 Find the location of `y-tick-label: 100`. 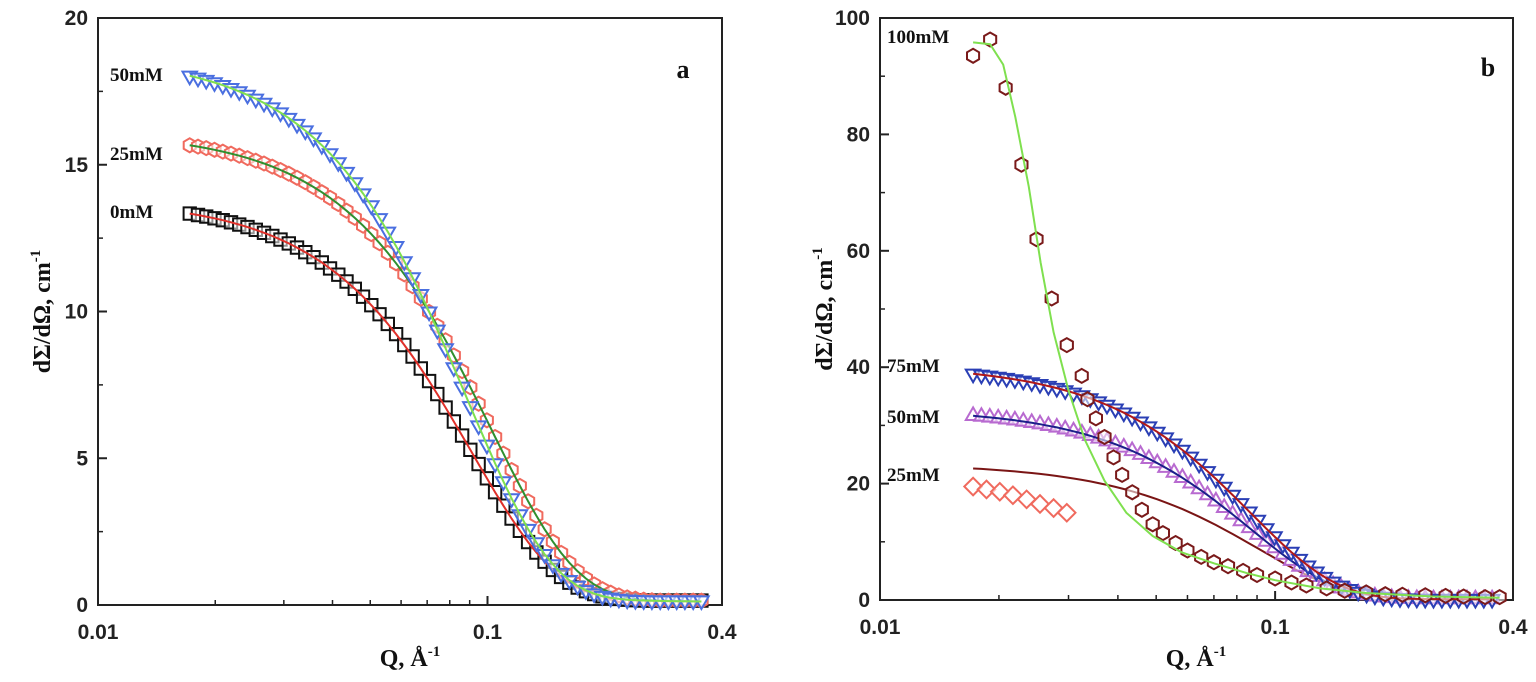

y-tick-label: 100 is located at coordinates (852, 18).